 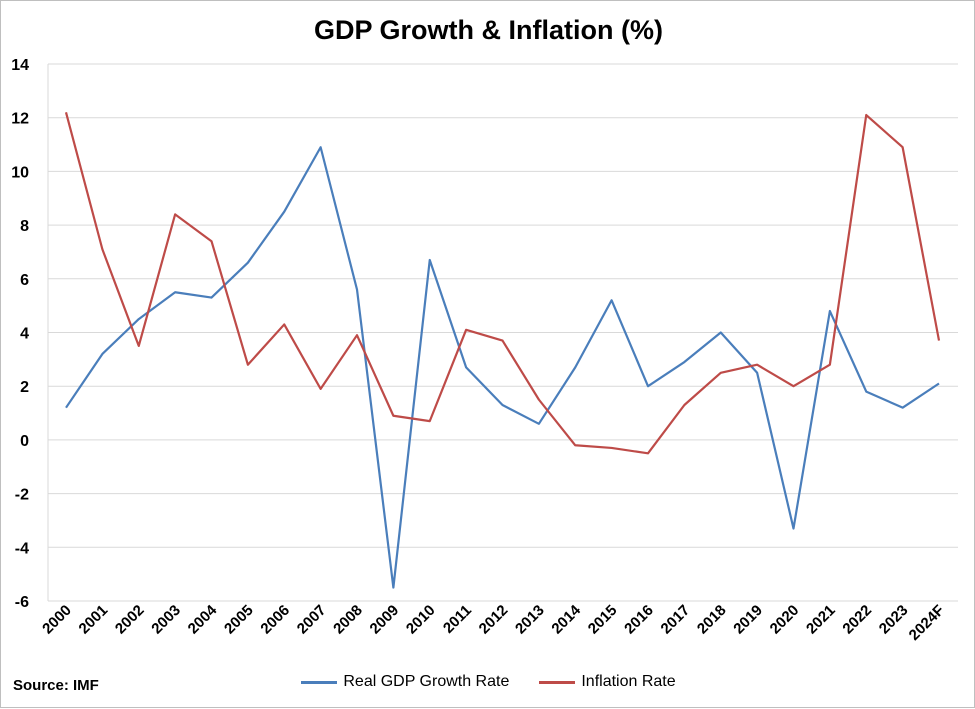 What do you see at coordinates (22, 602) in the screenshot?
I see `y-tick-label: -6` at bounding box center [22, 602].